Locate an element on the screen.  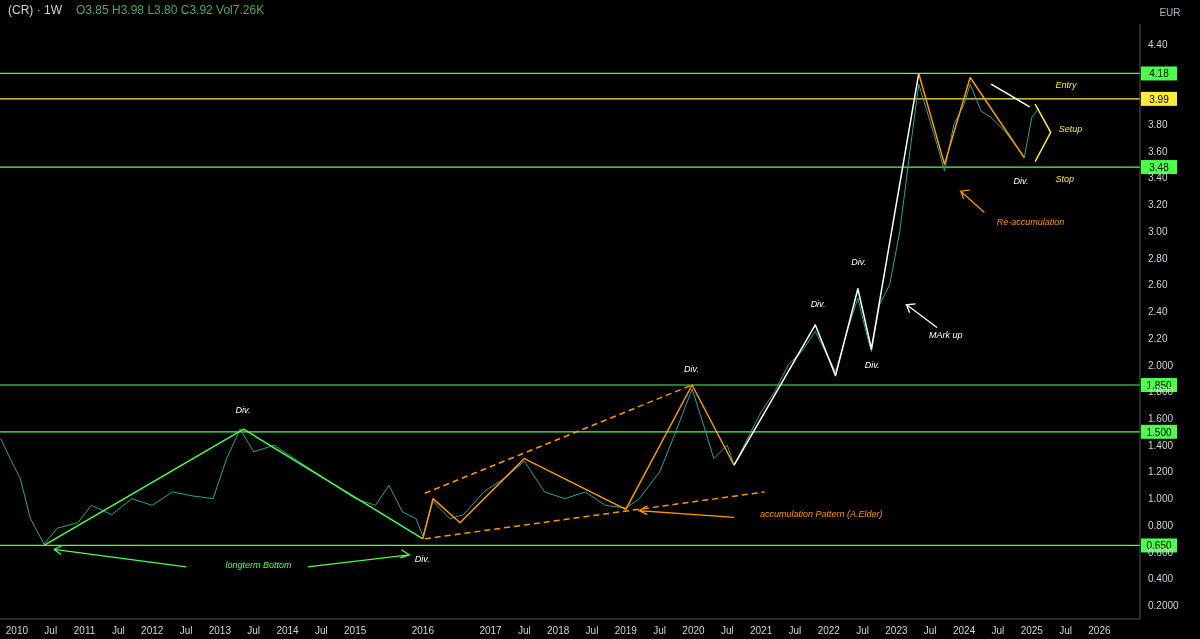
y-tick-label: 3.20 is located at coordinates (1158, 205).